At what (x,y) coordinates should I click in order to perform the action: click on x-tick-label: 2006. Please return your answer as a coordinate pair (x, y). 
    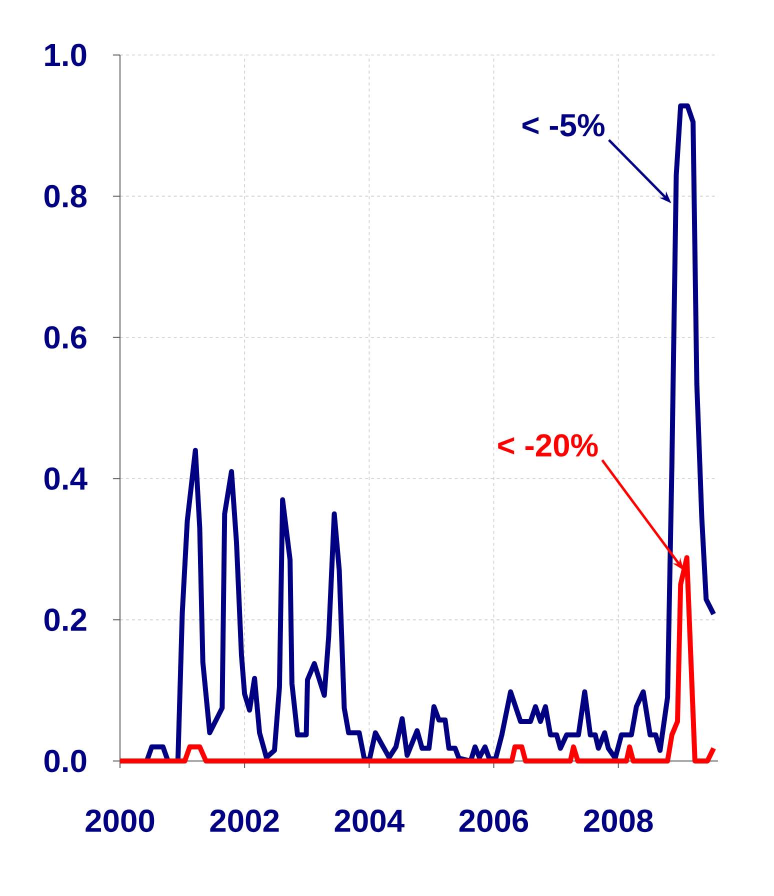
    Looking at the image, I should click on (493, 821).